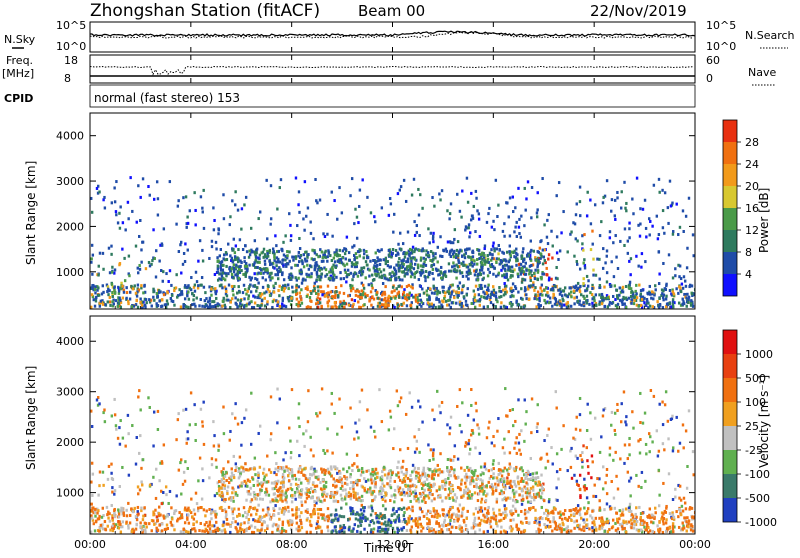  What do you see at coordinates (713, 60) in the screenshot?
I see `freq-right-tick-top: 60` at bounding box center [713, 60].